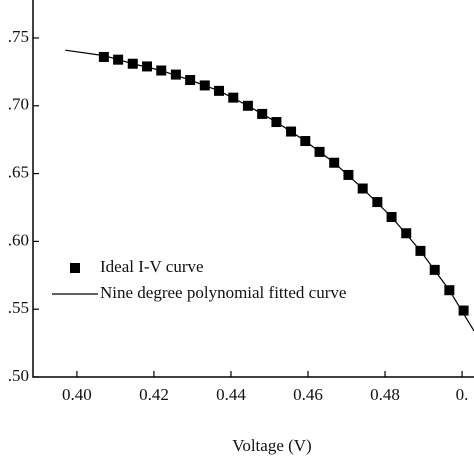 This screenshot has height=474, width=474. Describe the element at coordinates (385, 394) in the screenshot. I see `x-tick-label: 0.48` at that location.